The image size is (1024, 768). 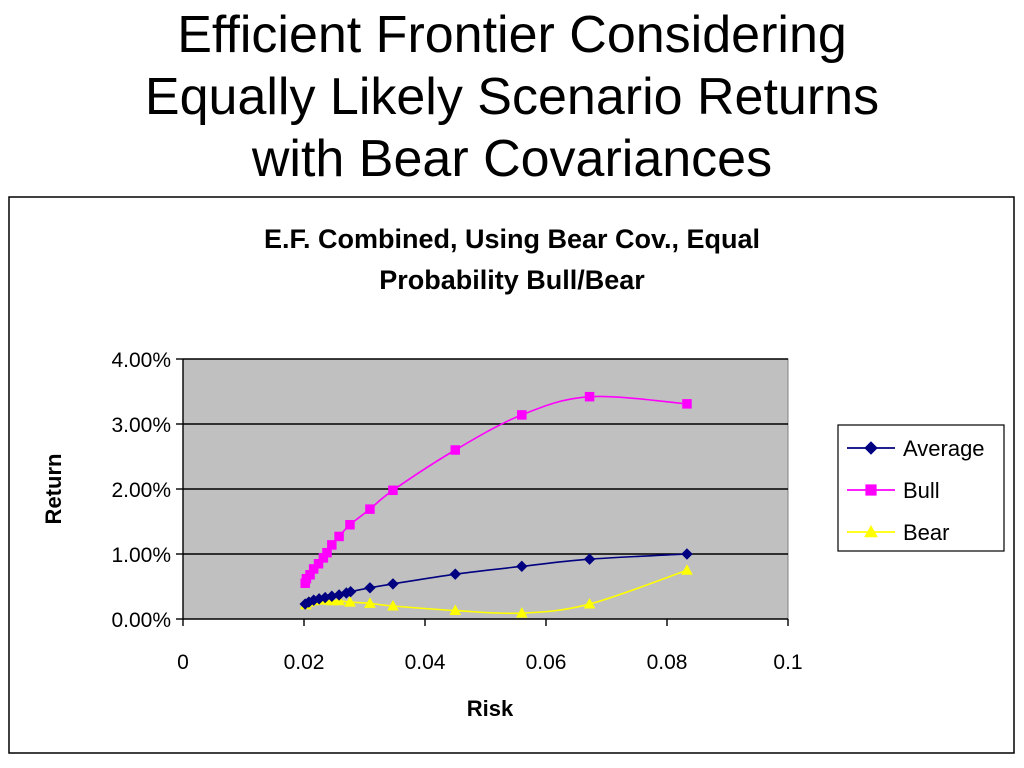 I want to click on x-tick-label: 0.06, so click(x=546, y=662).